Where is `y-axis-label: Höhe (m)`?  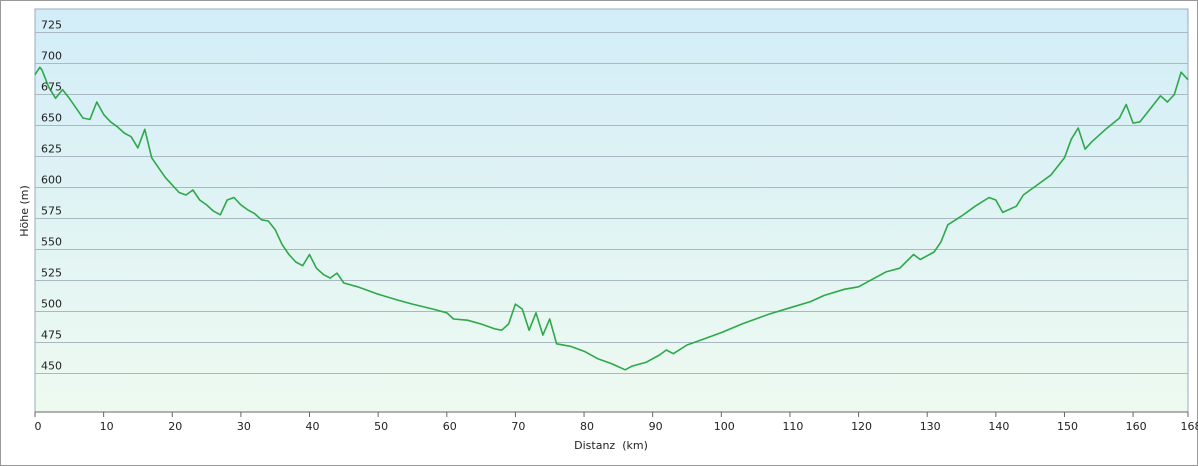 y-axis-label: Höhe (m) is located at coordinates (24, 211).